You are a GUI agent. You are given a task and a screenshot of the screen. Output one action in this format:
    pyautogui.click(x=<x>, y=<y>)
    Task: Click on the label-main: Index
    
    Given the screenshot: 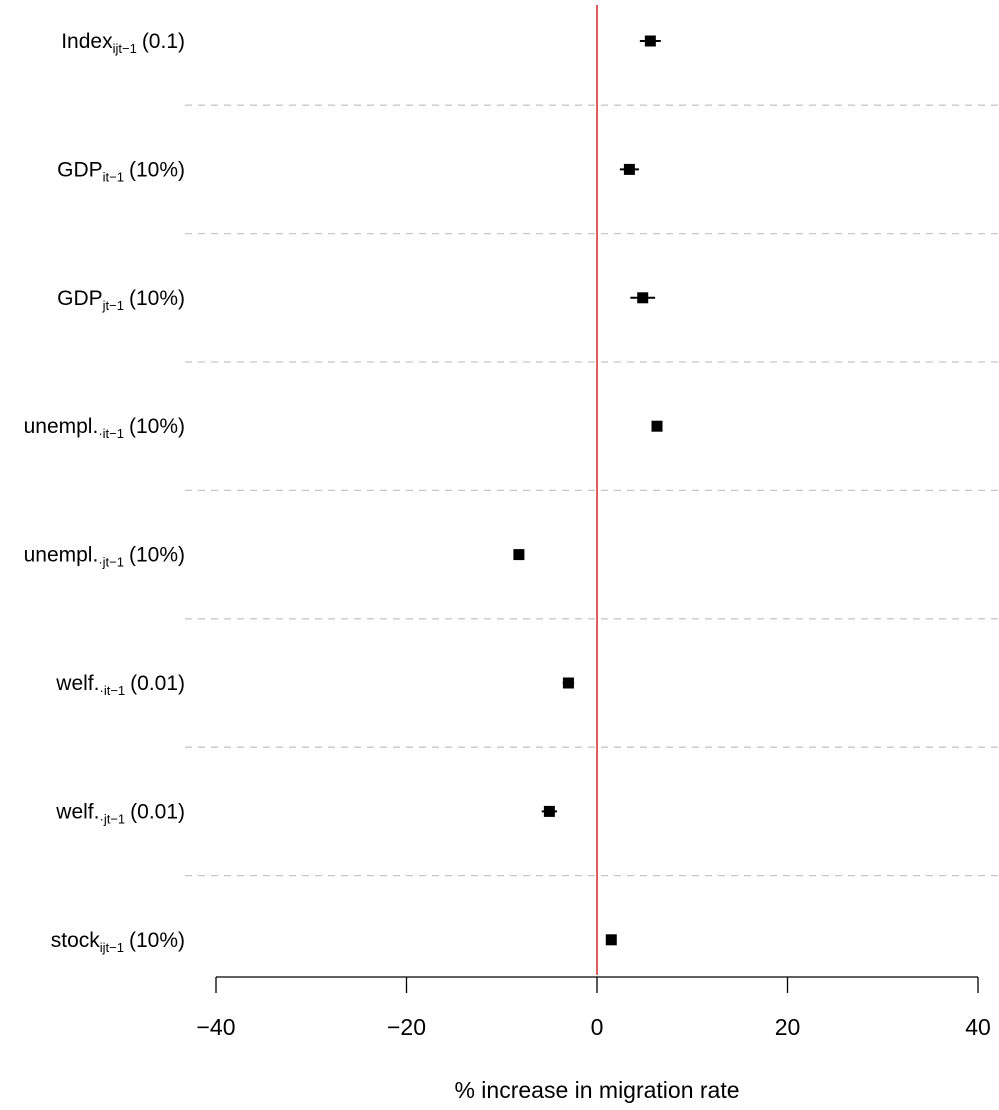 What is the action you would take?
    pyautogui.click(x=87, y=41)
    